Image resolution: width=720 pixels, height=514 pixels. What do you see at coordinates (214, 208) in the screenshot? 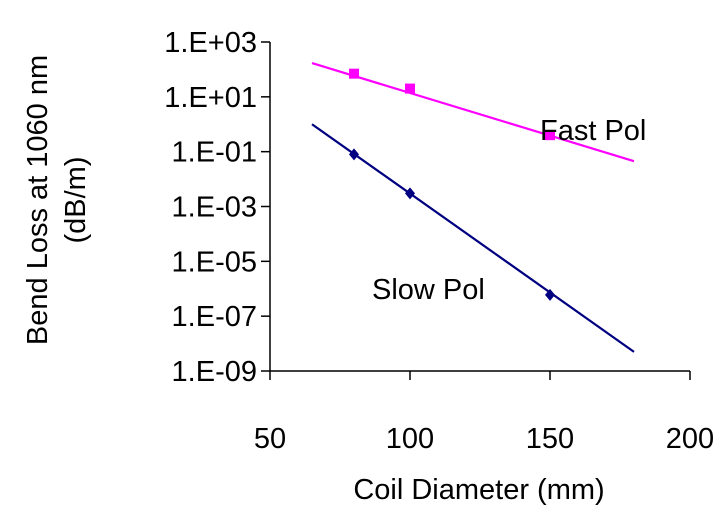
I see `y-tick-label-3: 1.E-03` at bounding box center [214, 208].